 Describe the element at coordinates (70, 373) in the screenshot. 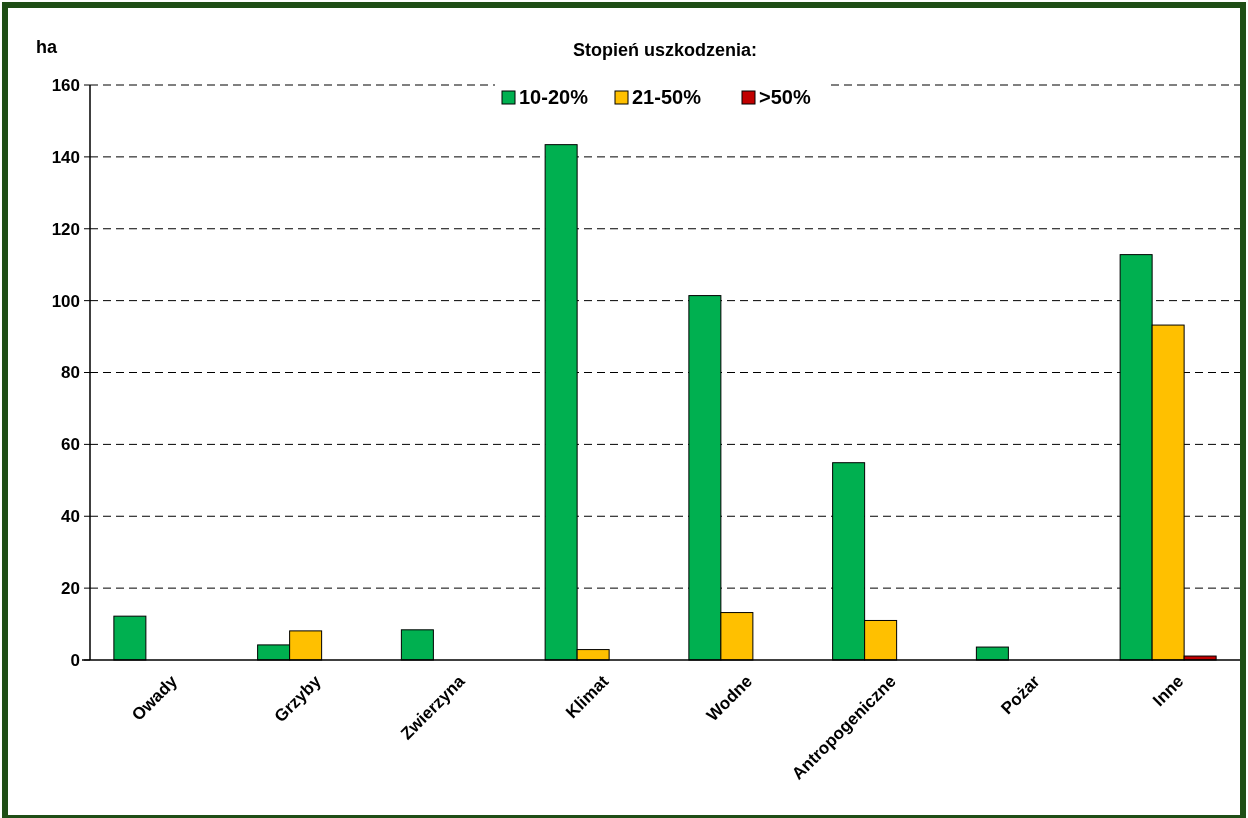

I see `y-tick-label: 80` at that location.